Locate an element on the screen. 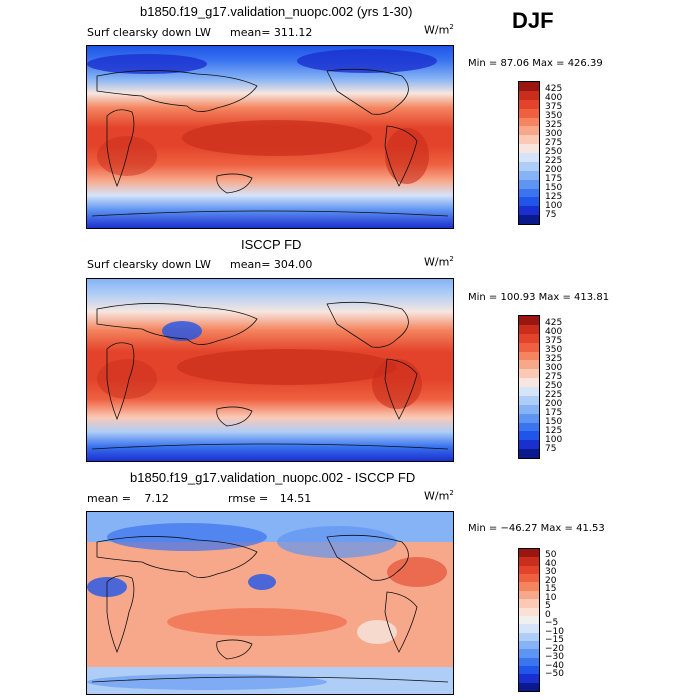 Image resolution: width=700 pixels, height=700 pixels. cbar1-label: 275 is located at coordinates (554, 143).